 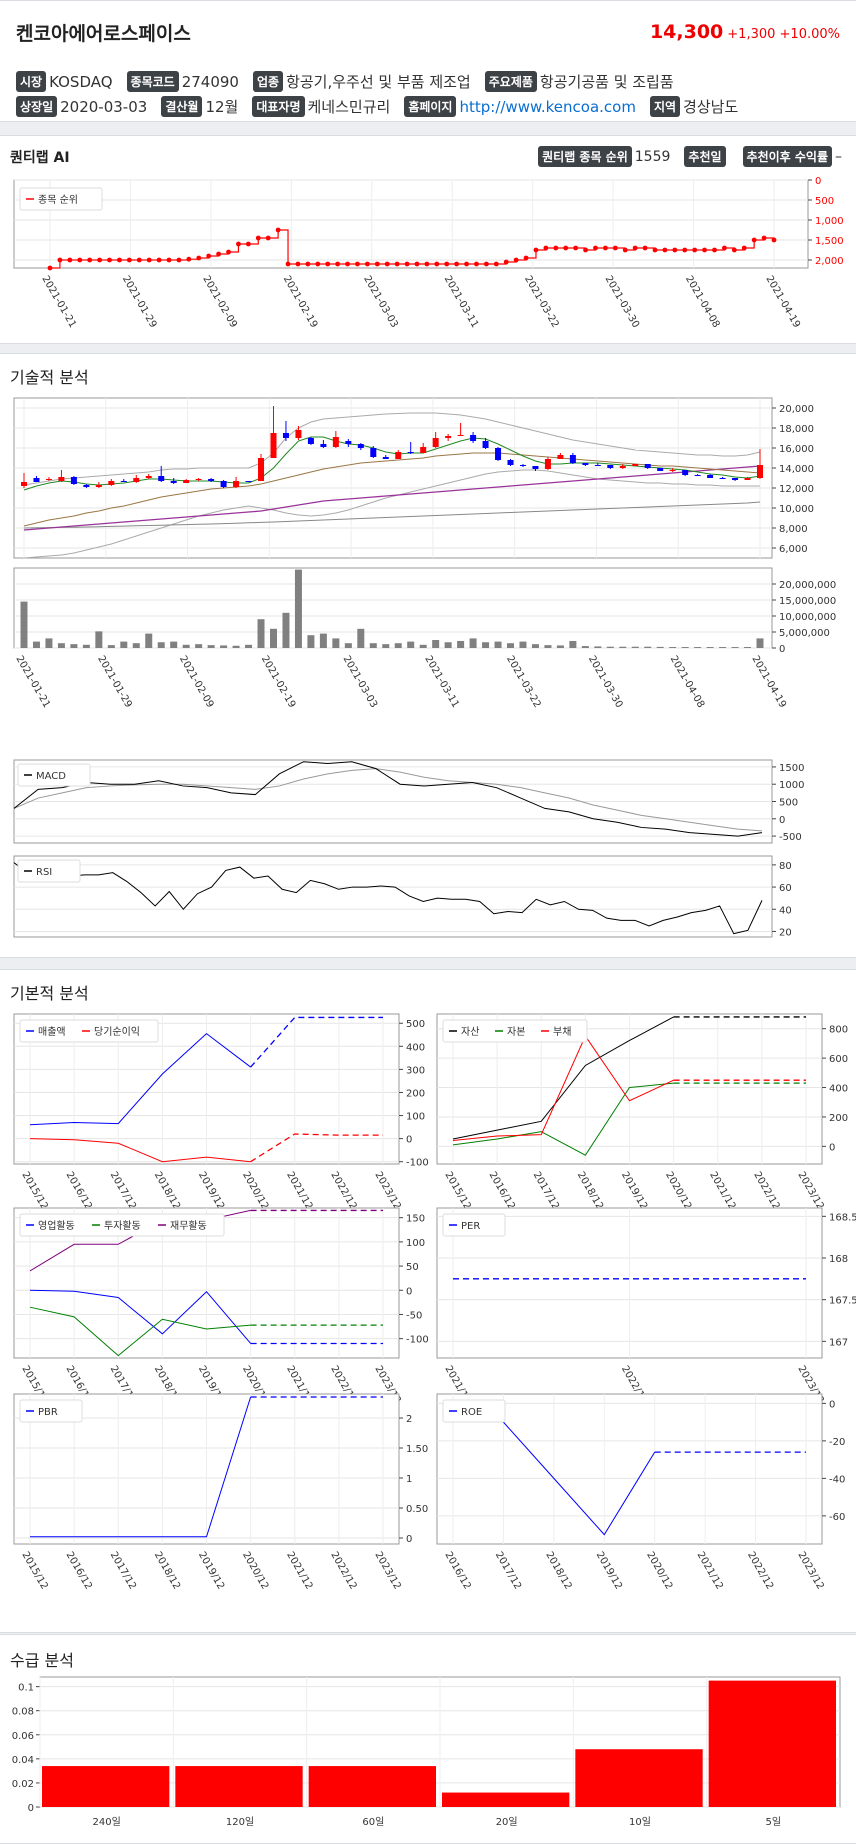 I want to click on volume-xtick-label: 2021-02-09, so click(x=196, y=682).